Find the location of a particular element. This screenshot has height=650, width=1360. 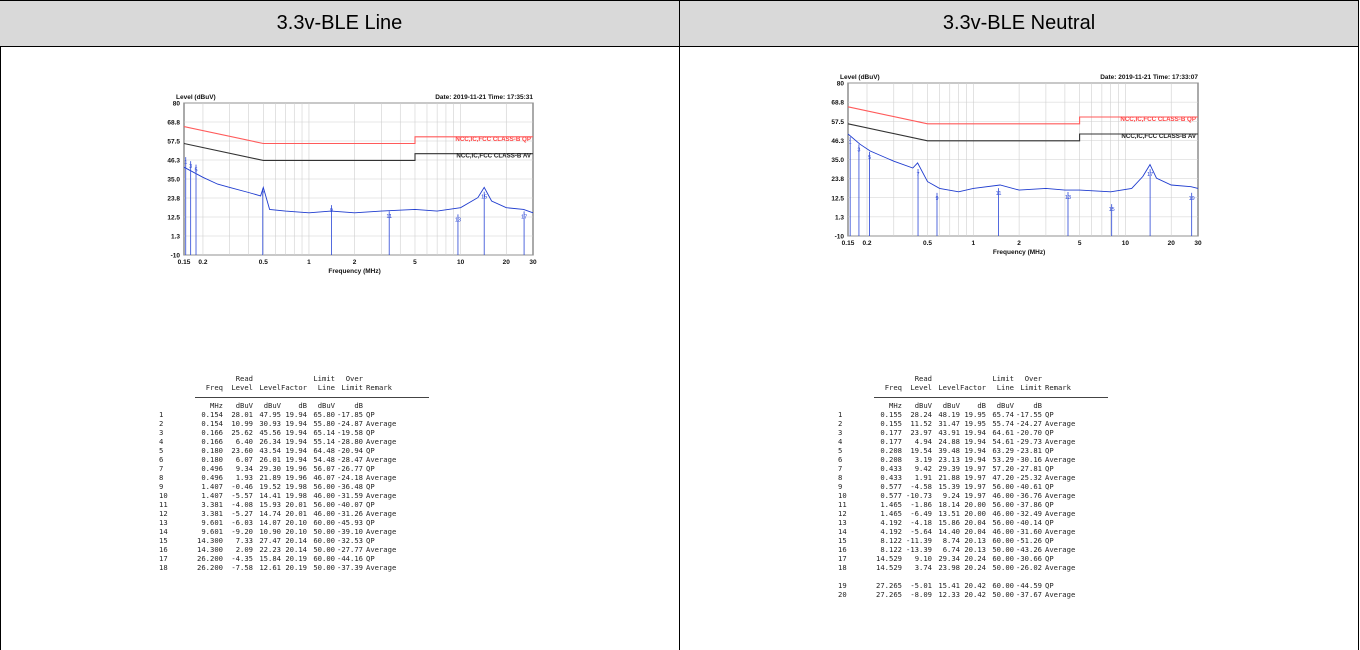

table-cell: -26.02 is located at coordinates (1029, 567).